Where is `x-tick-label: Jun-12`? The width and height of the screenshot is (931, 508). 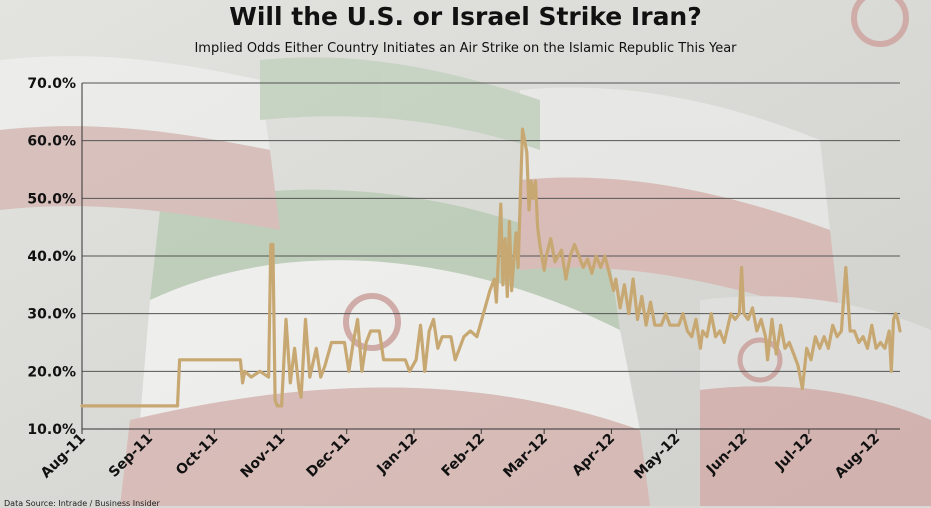 x-tick-label: Jun-12 is located at coordinates (727, 455).